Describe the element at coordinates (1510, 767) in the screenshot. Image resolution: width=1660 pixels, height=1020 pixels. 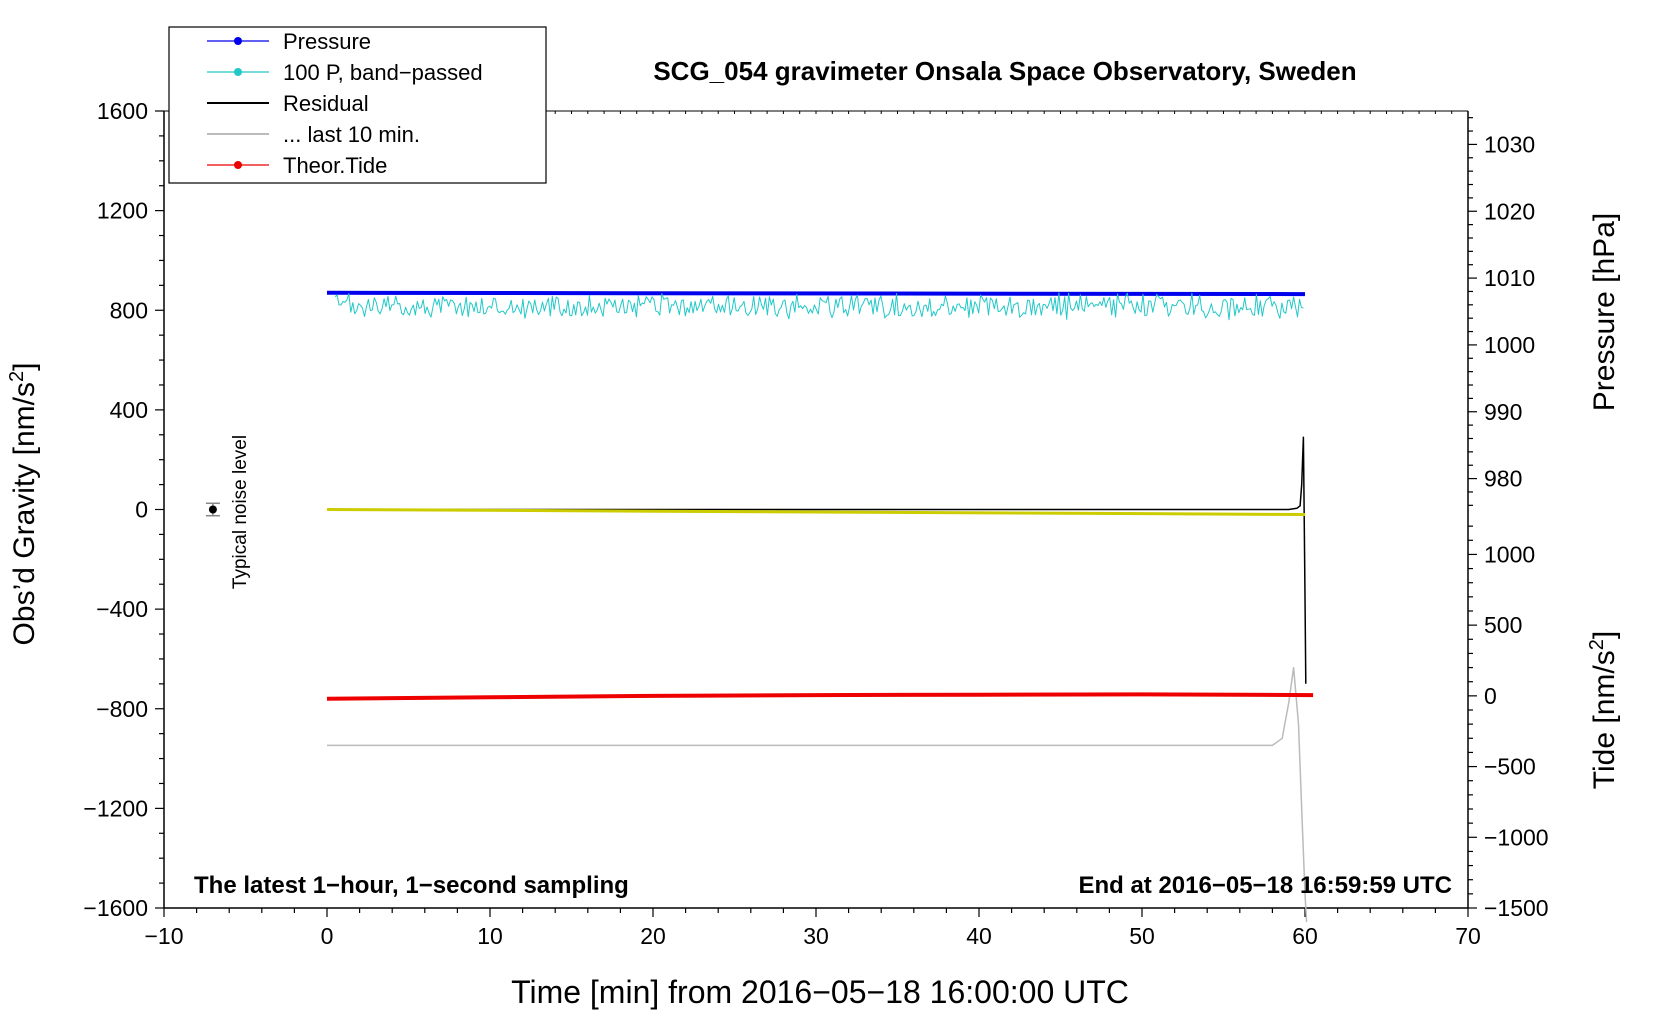
I see `tide-tick-label: −500` at that location.